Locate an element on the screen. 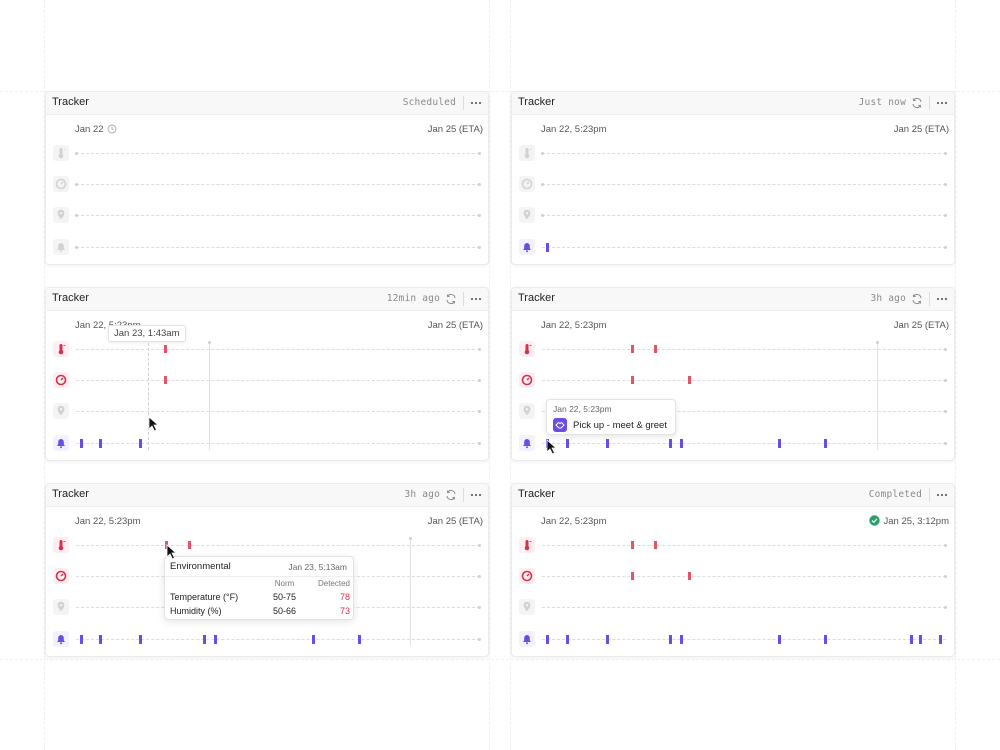 The height and width of the screenshot is (750, 1000). completed-check-icon is located at coordinates (874, 520).